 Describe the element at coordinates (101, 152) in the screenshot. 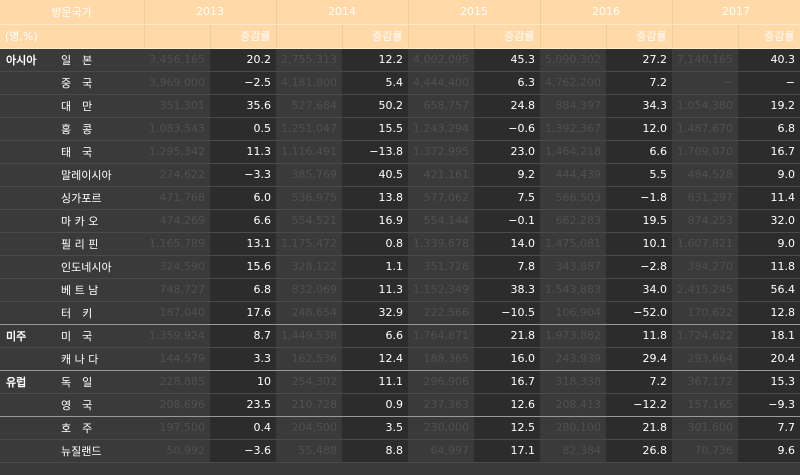

I see `country-cell: 태 국` at that location.